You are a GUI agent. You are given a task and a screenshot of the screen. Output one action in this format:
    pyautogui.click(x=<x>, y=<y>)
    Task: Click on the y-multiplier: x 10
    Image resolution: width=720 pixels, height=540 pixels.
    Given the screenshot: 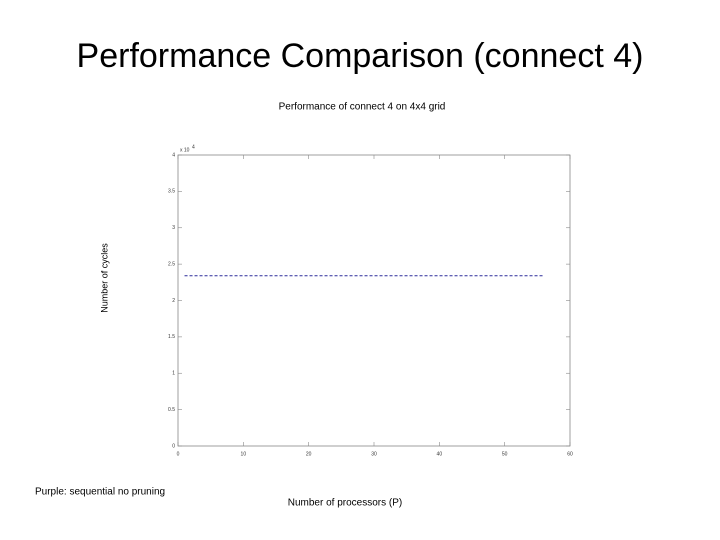 What is the action you would take?
    pyautogui.click(x=185, y=150)
    